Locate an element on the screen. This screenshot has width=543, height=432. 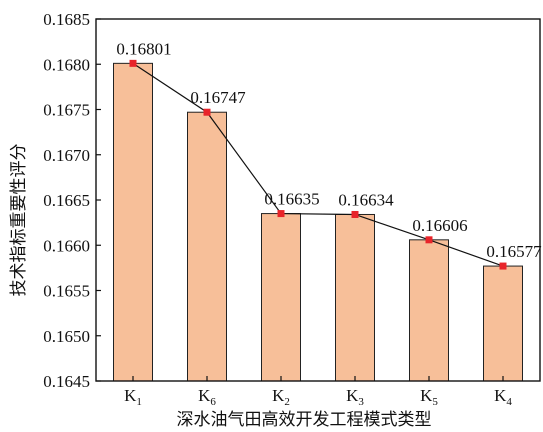
bar-K2 is located at coordinates (281, 297).